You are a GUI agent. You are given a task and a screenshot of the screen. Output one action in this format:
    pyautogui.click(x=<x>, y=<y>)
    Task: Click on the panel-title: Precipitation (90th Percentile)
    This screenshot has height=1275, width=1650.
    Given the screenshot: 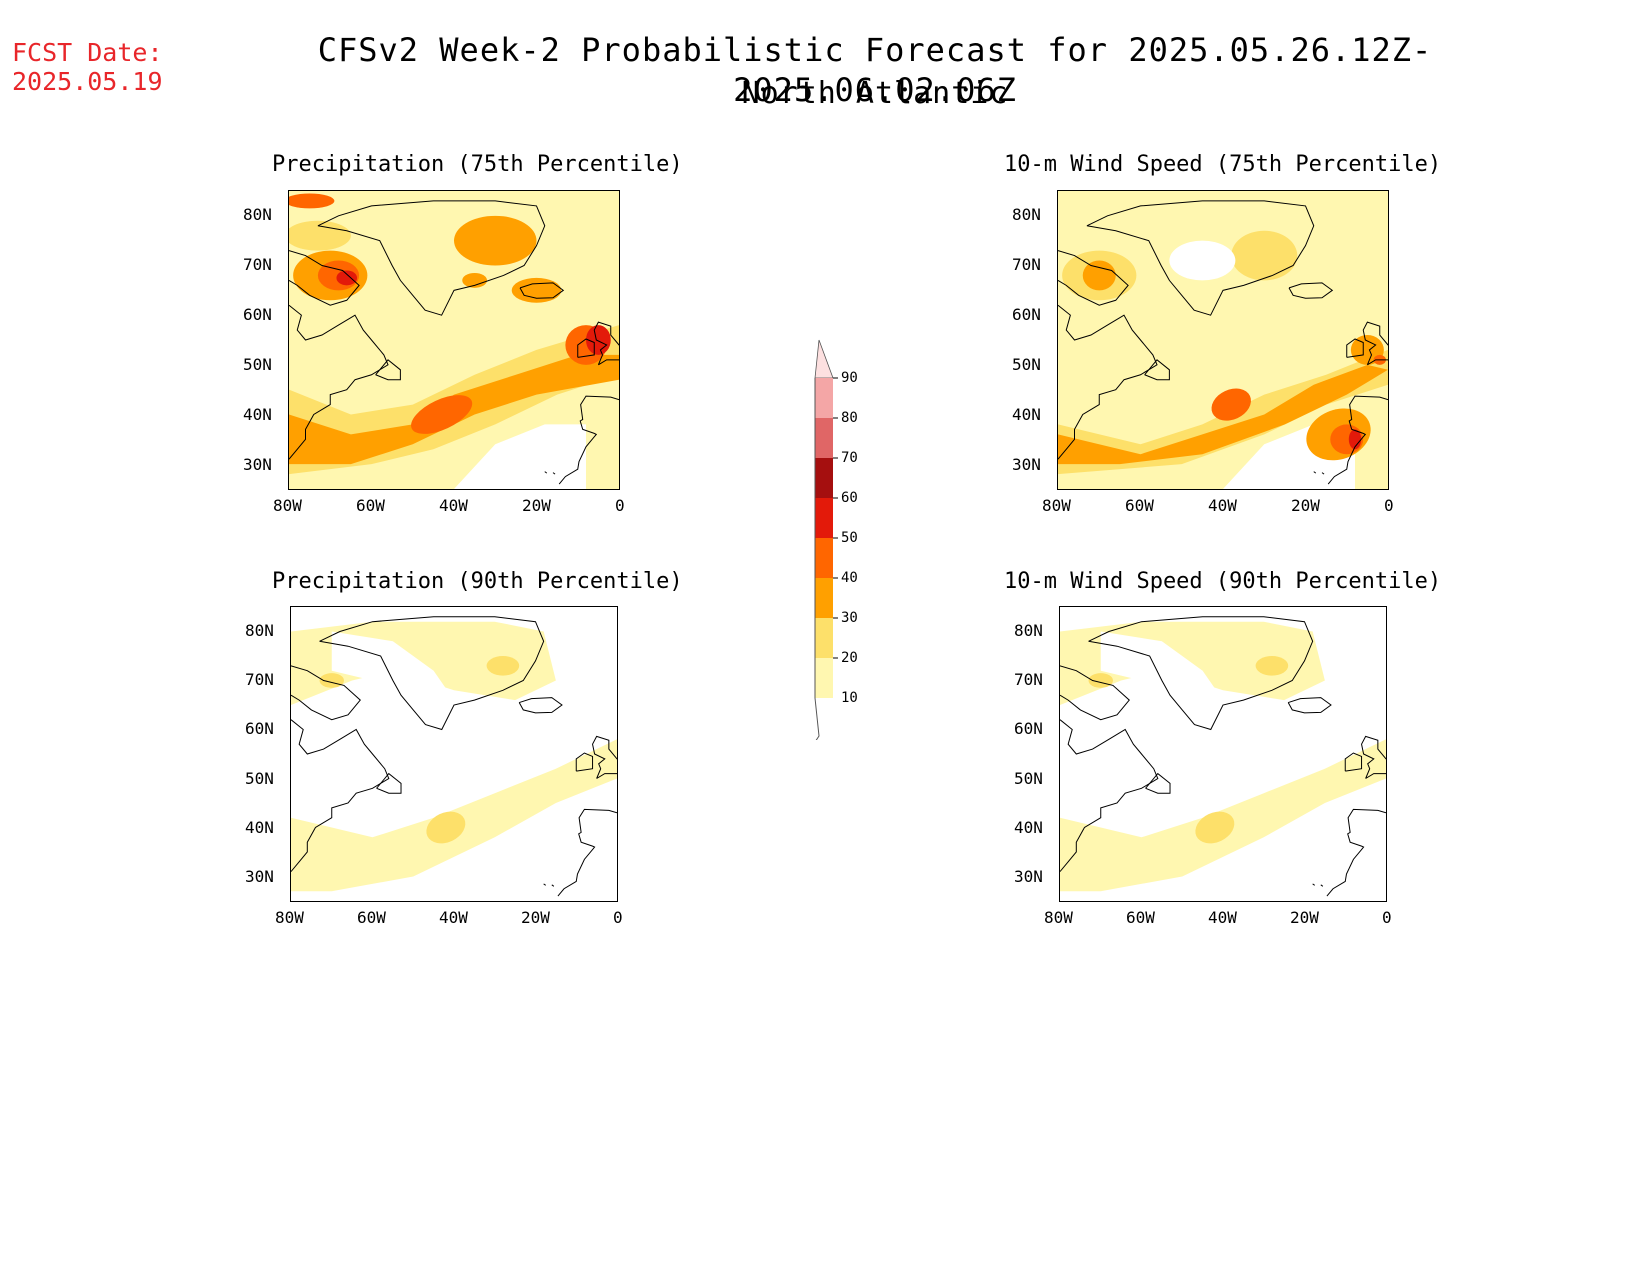 What is the action you would take?
    pyautogui.click(x=477, y=581)
    